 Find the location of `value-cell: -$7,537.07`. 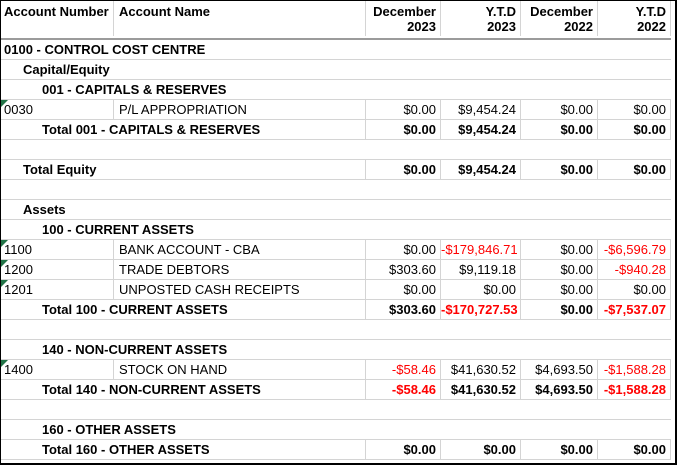

value-cell: -$7,537.07 is located at coordinates (634, 310).